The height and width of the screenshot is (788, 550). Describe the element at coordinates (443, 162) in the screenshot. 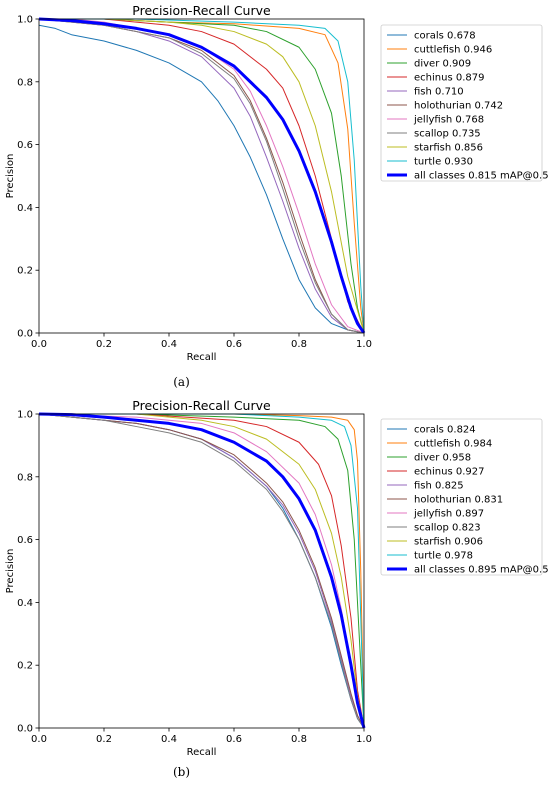

I see `legend-entry: turtle 0.930` at that location.